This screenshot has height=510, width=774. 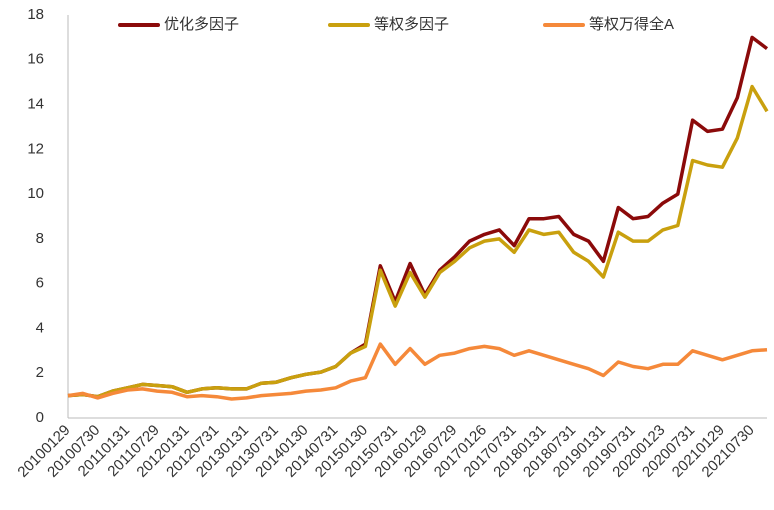 What do you see at coordinates (35, 104) in the screenshot?
I see `y-tick-label: 14` at bounding box center [35, 104].